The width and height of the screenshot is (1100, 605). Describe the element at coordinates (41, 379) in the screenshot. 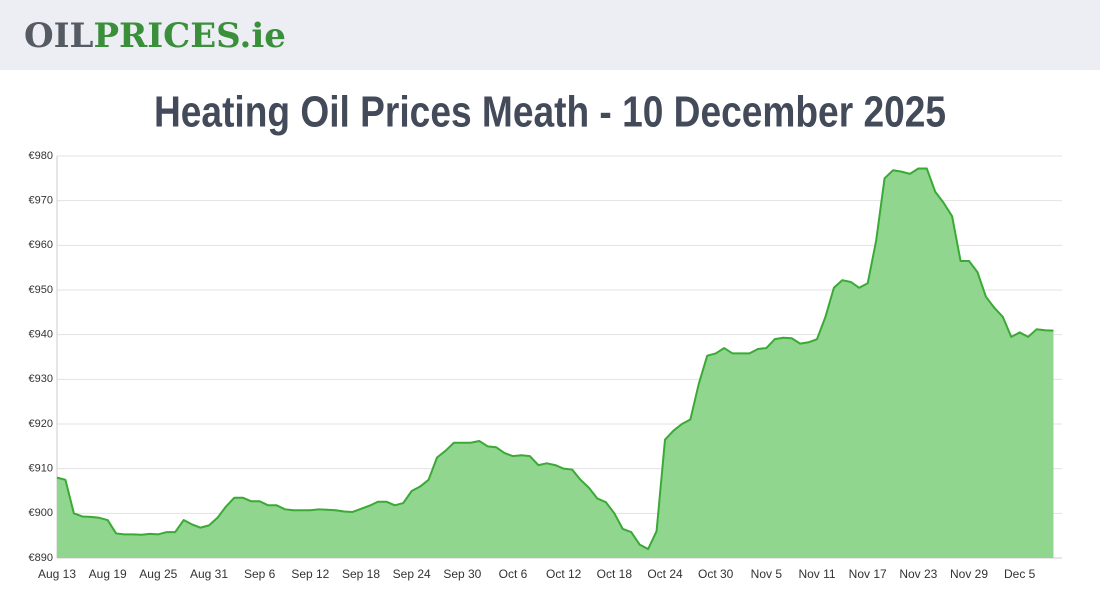

I see `y-tick-label: €930` at that location.